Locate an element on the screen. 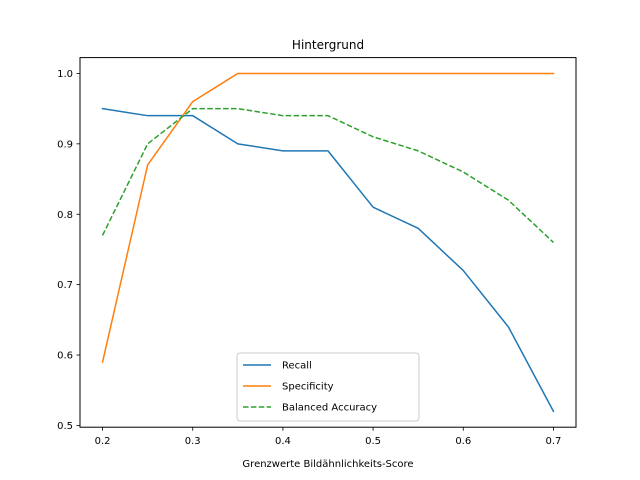 The image size is (640, 480). y-axis: 0.5 0.6 0.7 0.8 0.9 1.0 is located at coordinates (68, 250).